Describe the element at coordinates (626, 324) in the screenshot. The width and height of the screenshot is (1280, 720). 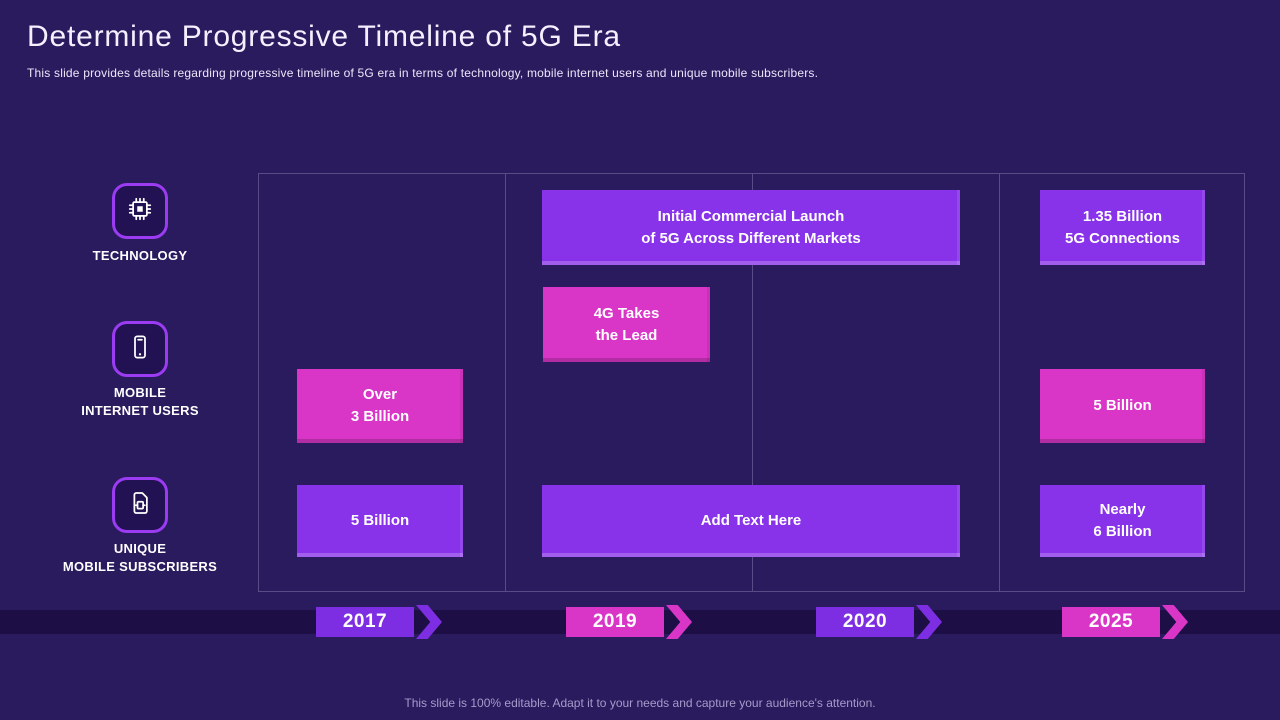
I see `box-4g-takes-the-lead: 4G Takes the Lead` at that location.